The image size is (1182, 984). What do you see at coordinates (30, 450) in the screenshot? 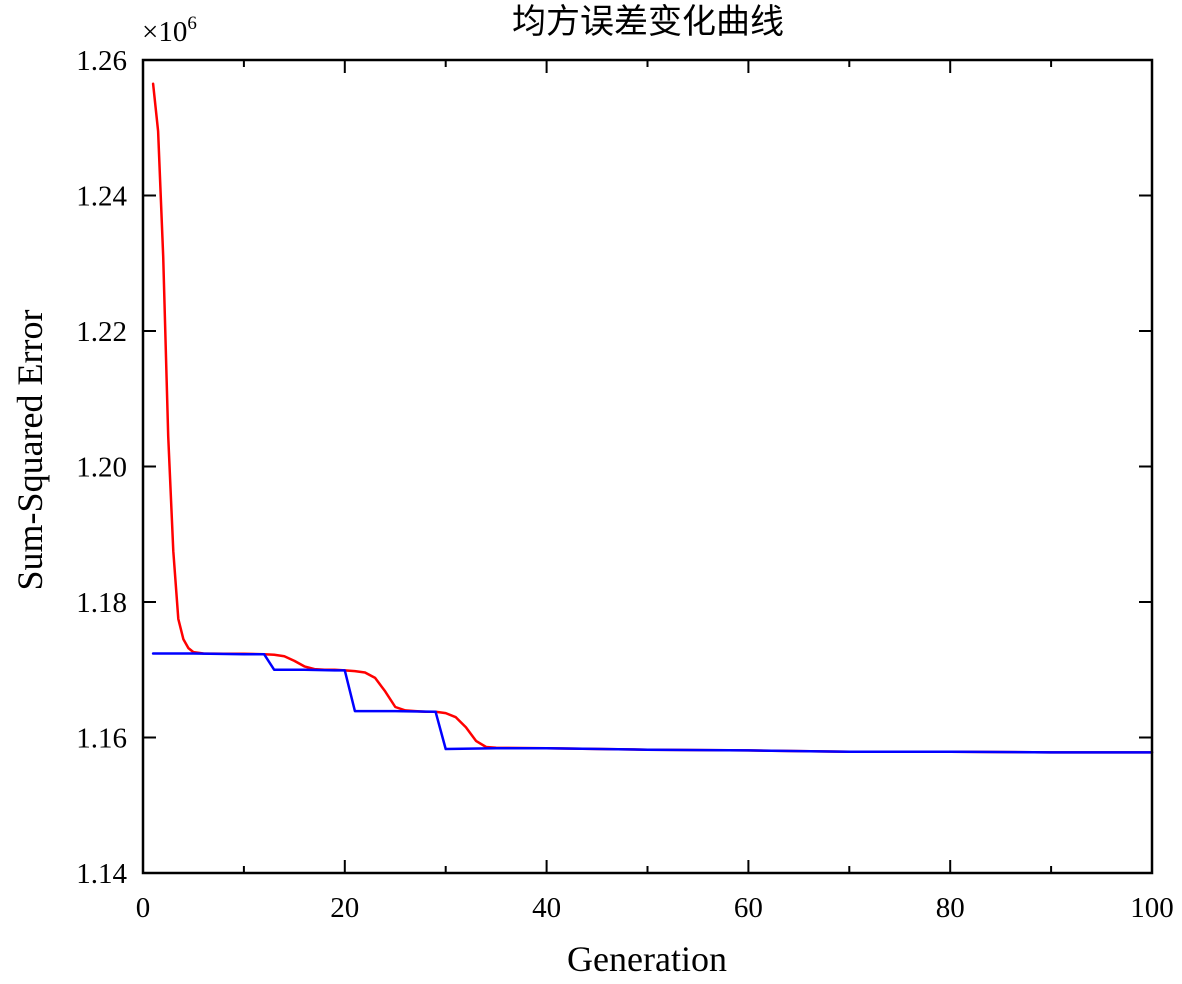
I see `y-axis-label: Sum-Squared Error` at bounding box center [30, 450].